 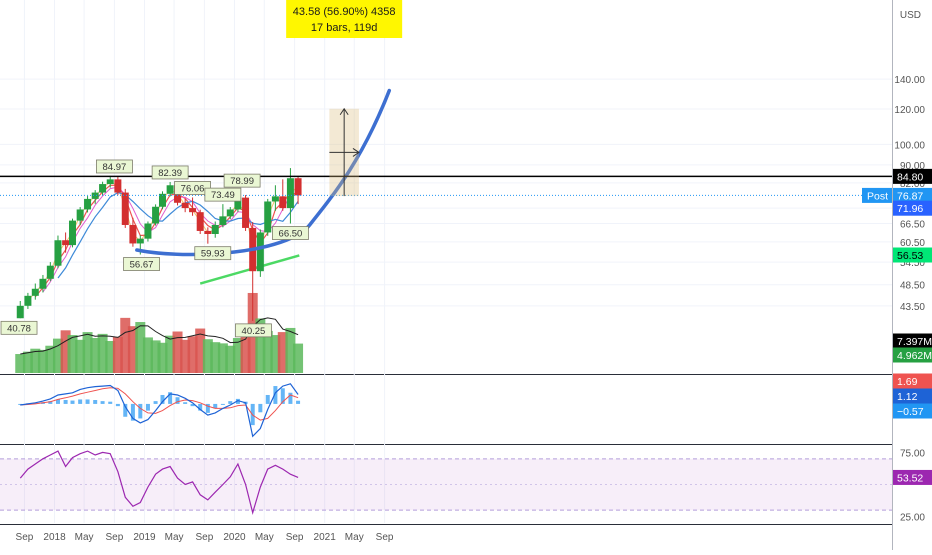 What do you see at coordinates (54, 537) in the screenshot?
I see `time-axis-label: 2018` at bounding box center [54, 537].